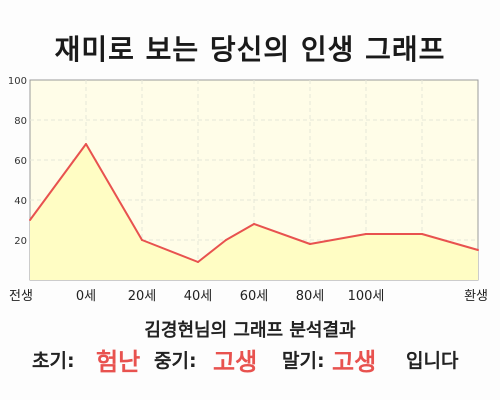 The width and height of the screenshot is (500, 400). I want to click on y-tick-label: 80, so click(20, 121).